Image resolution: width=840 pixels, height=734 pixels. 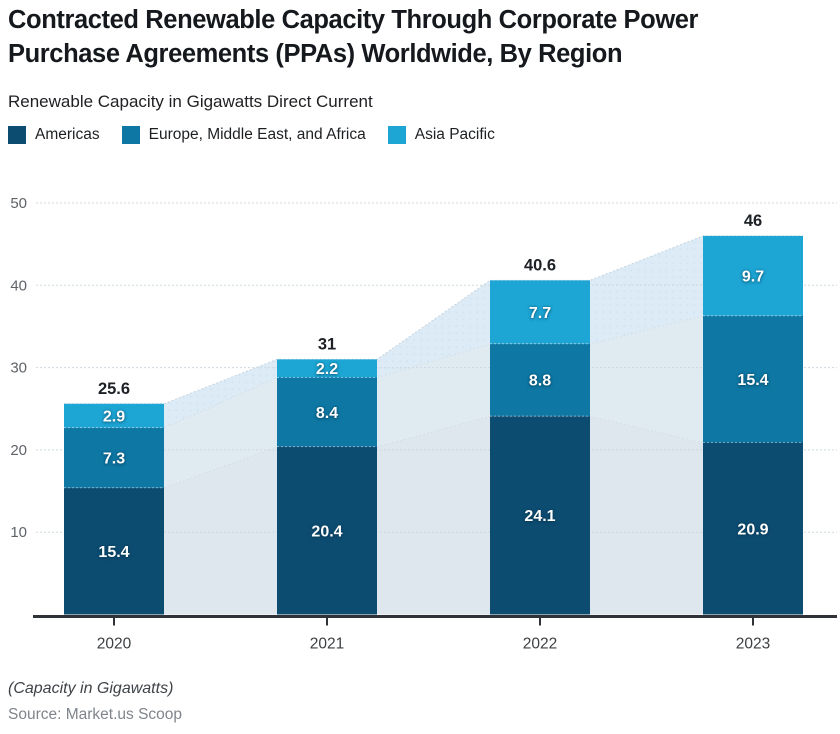 What do you see at coordinates (67, 134) in the screenshot?
I see `legend-label-americas: Americas` at bounding box center [67, 134].